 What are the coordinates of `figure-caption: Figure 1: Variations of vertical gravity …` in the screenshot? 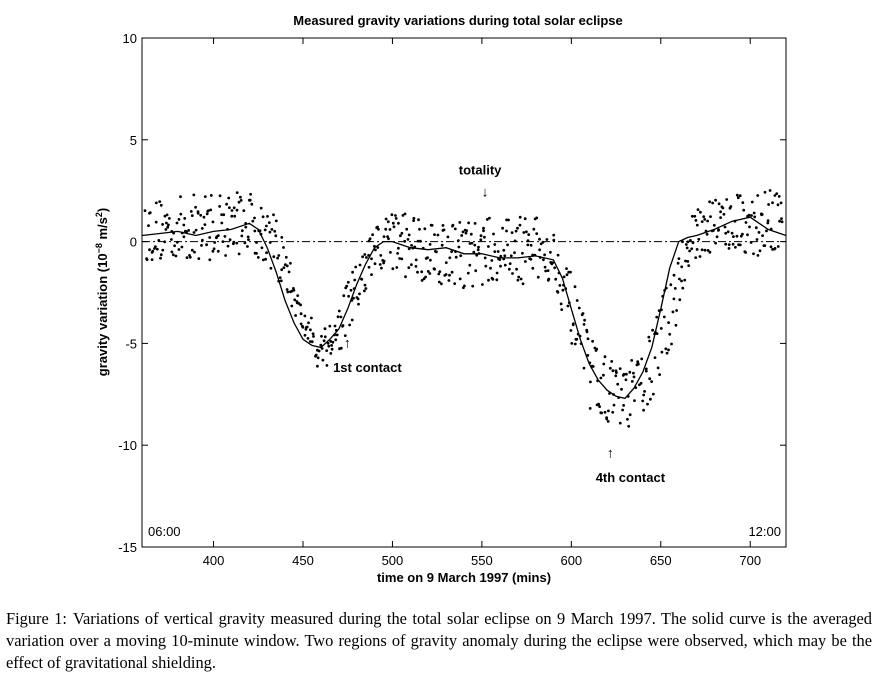 It's located at (439, 641).